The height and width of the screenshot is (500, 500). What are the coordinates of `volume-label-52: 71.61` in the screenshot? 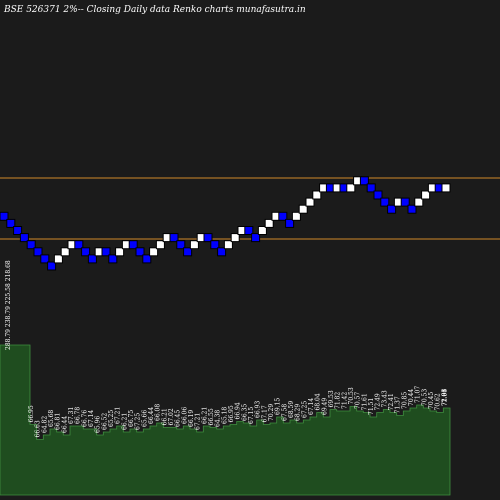 It's located at (364, 401).